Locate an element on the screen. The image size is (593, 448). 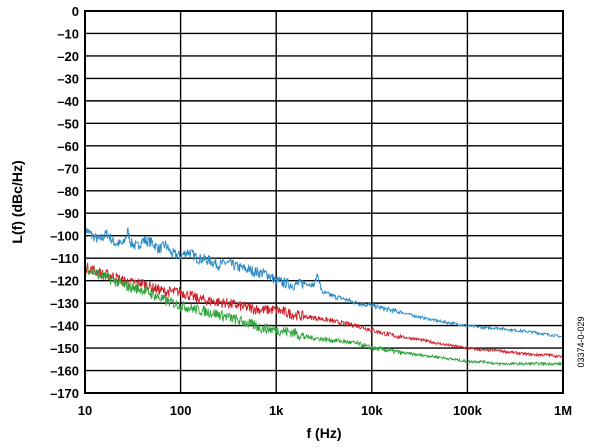
y-tick-label: –150 is located at coordinates (64, 348).